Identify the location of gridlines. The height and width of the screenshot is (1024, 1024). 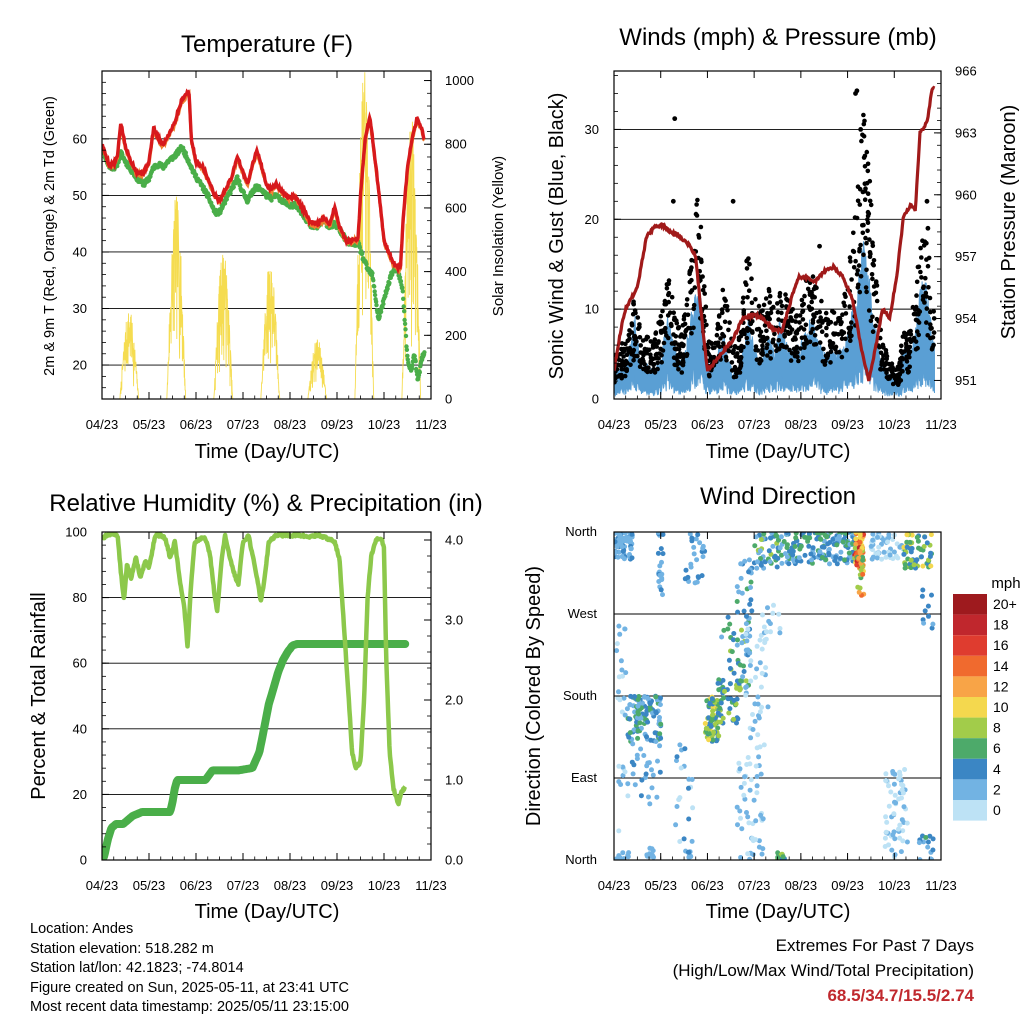
(777, 696).